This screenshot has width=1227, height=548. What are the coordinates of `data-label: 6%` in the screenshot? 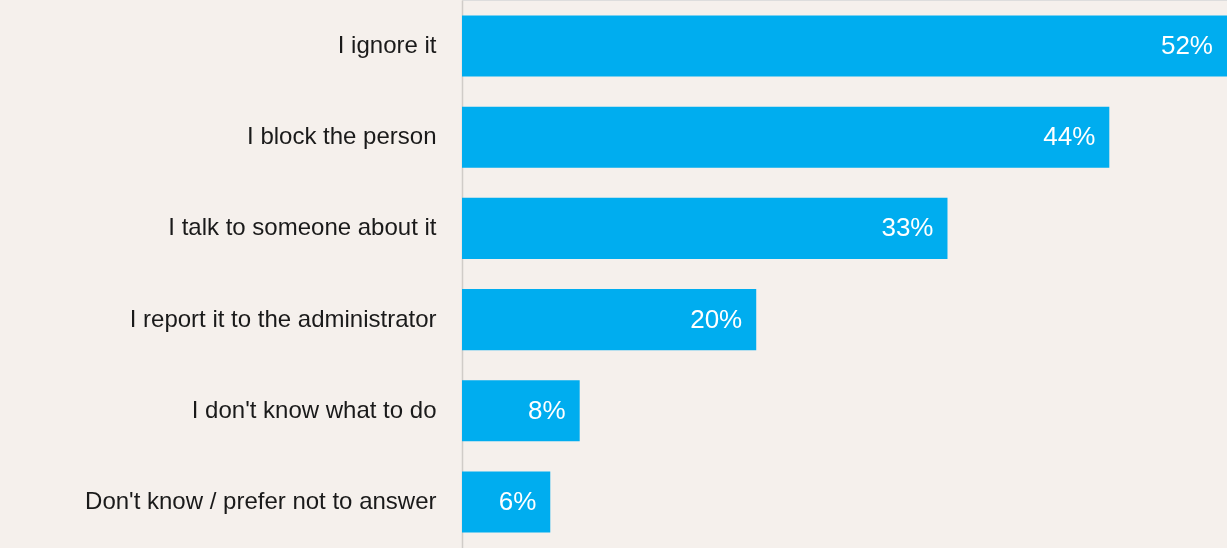 It's located at (517, 500).